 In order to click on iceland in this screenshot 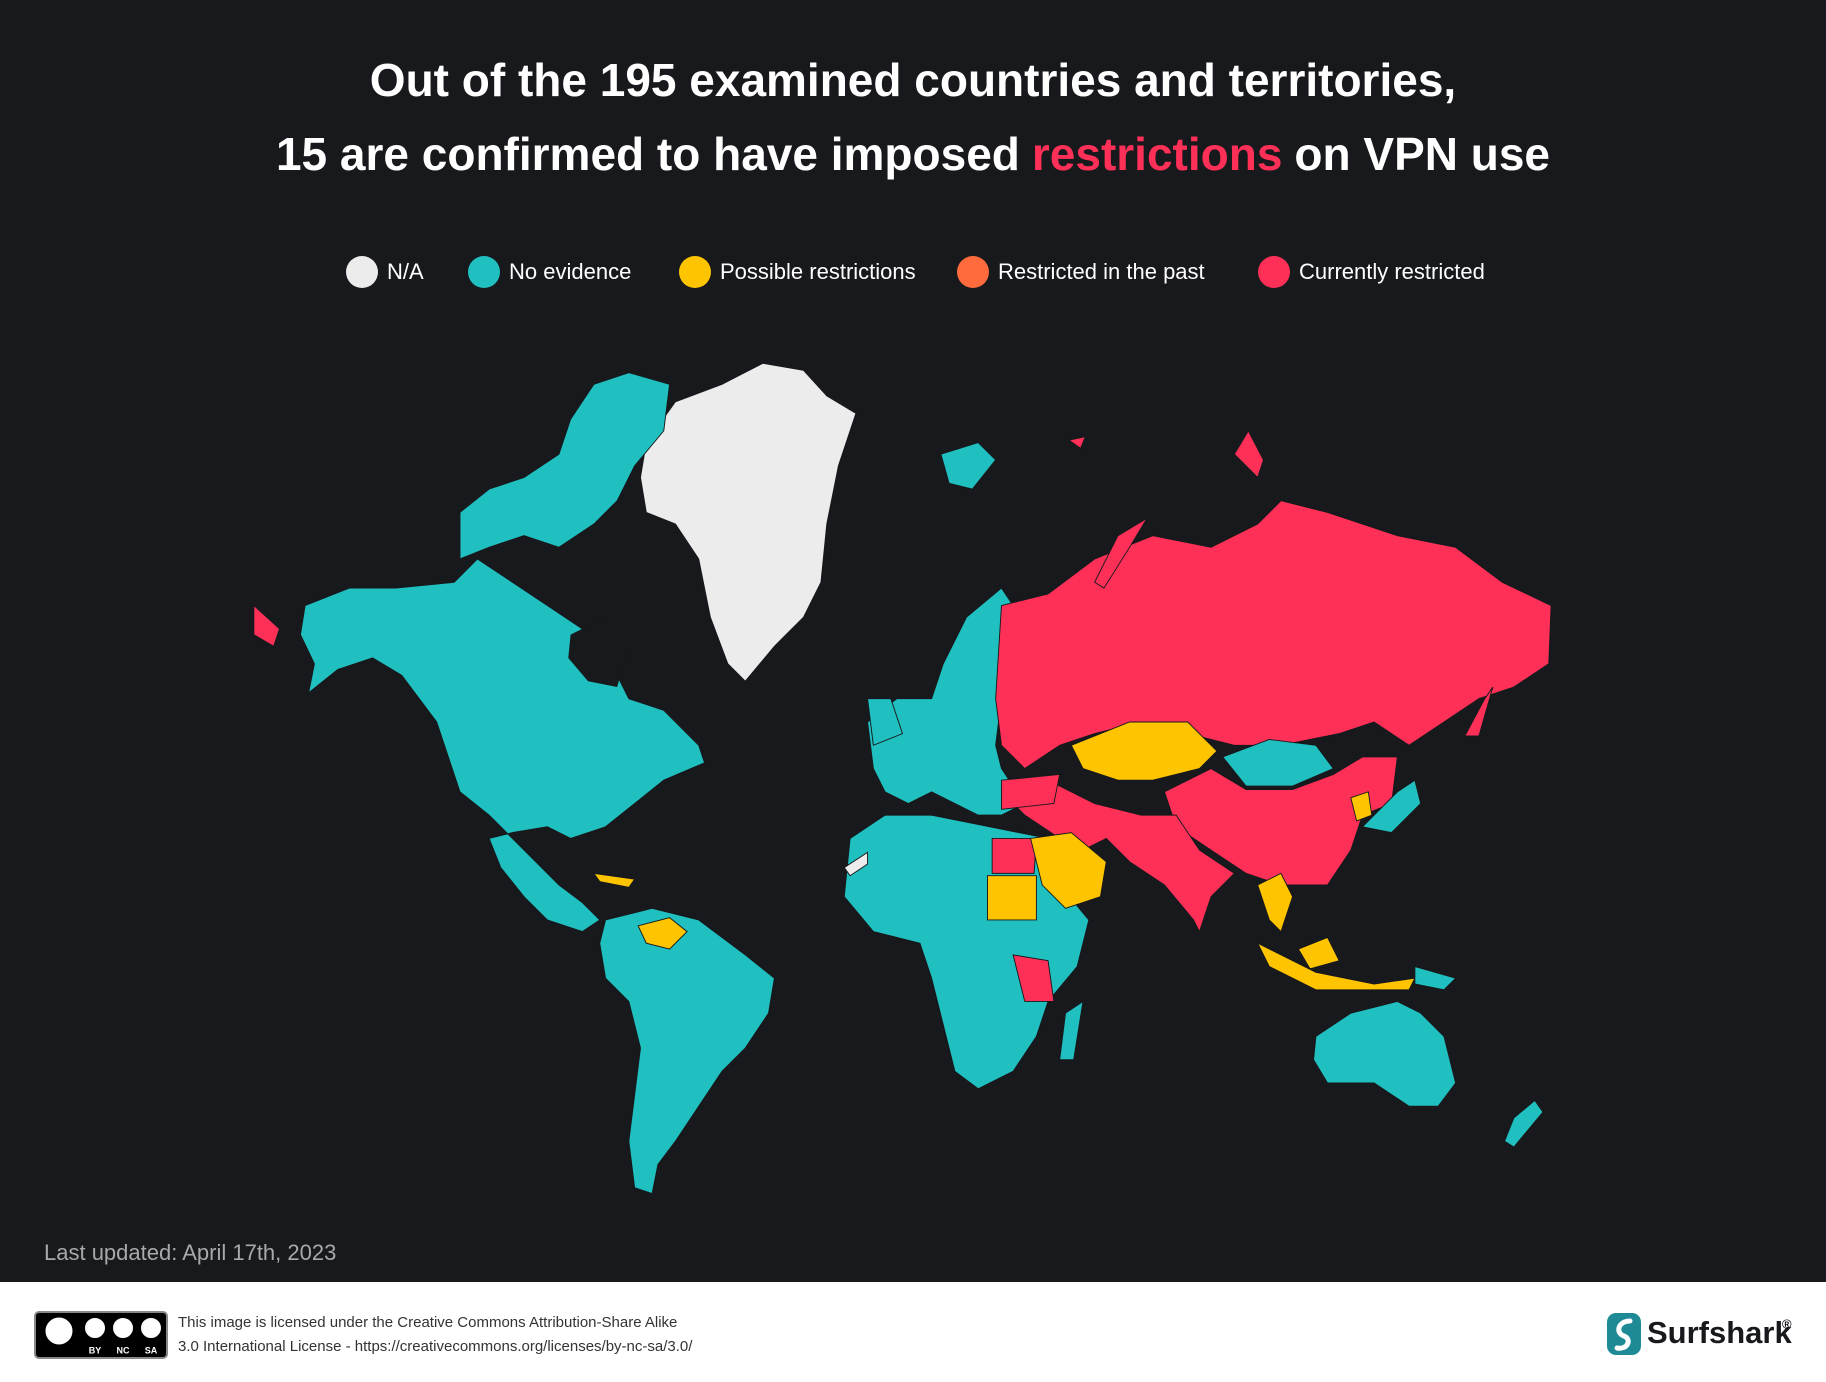, I will do `click(968, 465)`.